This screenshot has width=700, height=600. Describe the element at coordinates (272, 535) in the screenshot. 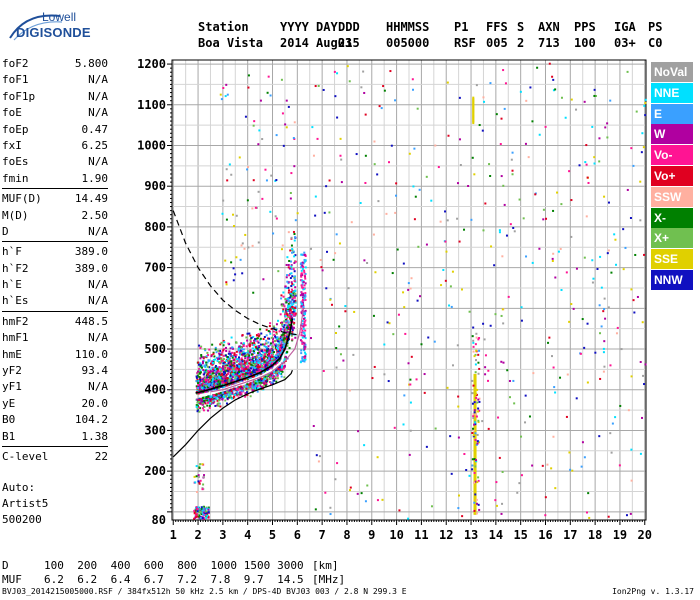

I see `x-tick-label: 5` at that location.